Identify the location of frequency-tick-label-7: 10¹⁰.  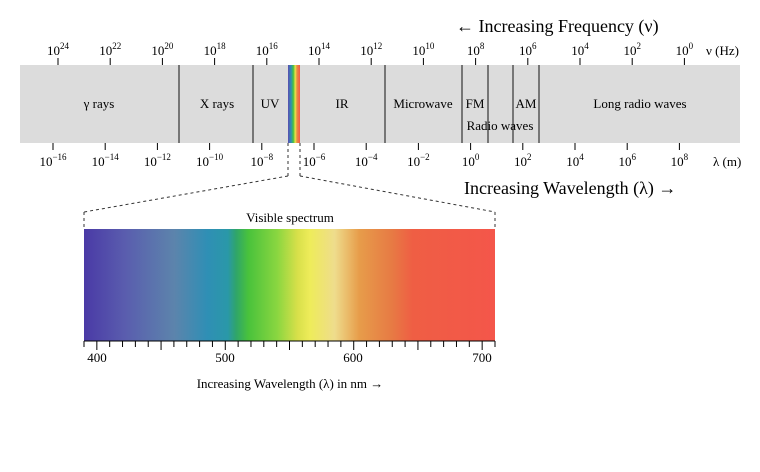
(423, 49).